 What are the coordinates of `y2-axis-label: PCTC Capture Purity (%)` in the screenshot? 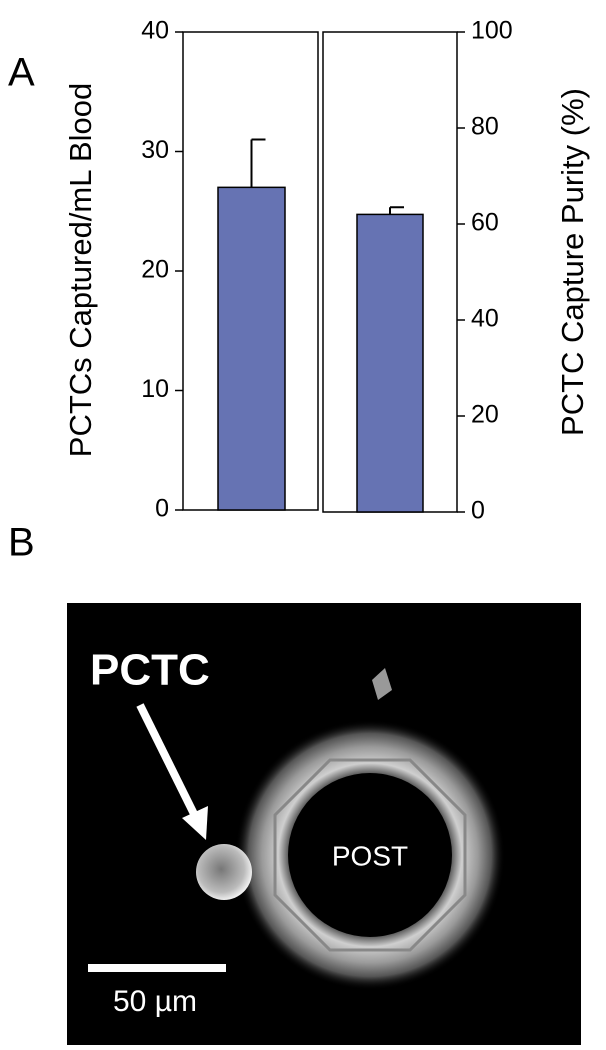 It's located at (572, 262).